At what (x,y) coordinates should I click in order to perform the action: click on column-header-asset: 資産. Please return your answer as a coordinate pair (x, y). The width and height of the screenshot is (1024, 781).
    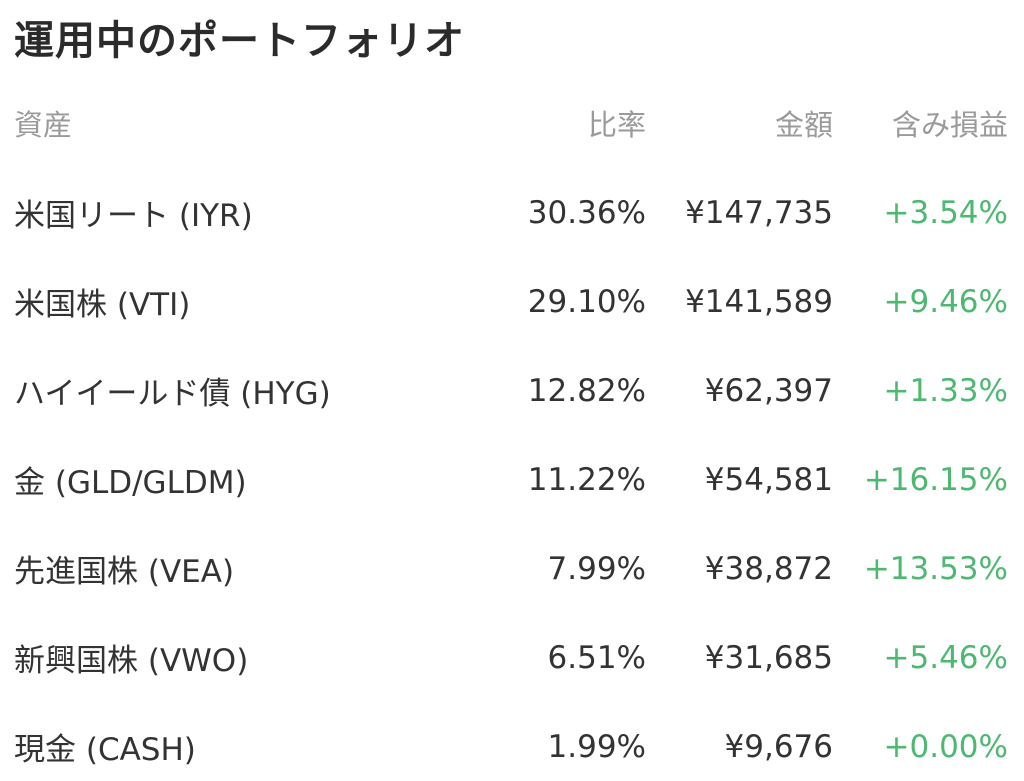
    Looking at the image, I should click on (43, 125).